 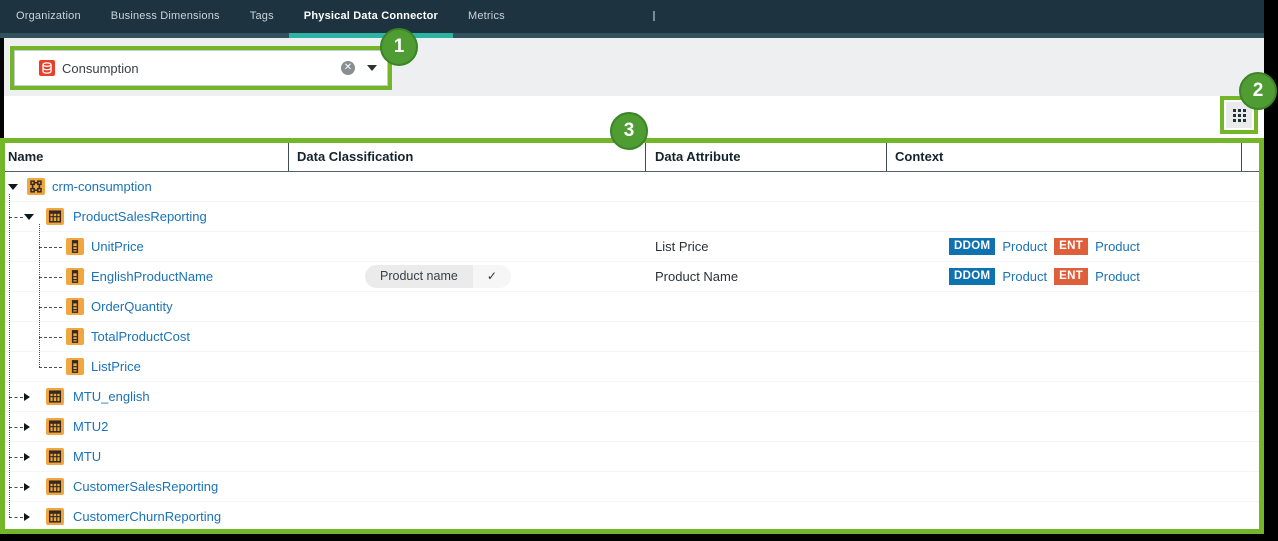 What do you see at coordinates (9, 355) in the screenshot?
I see `tree-guide-line` at bounding box center [9, 355].